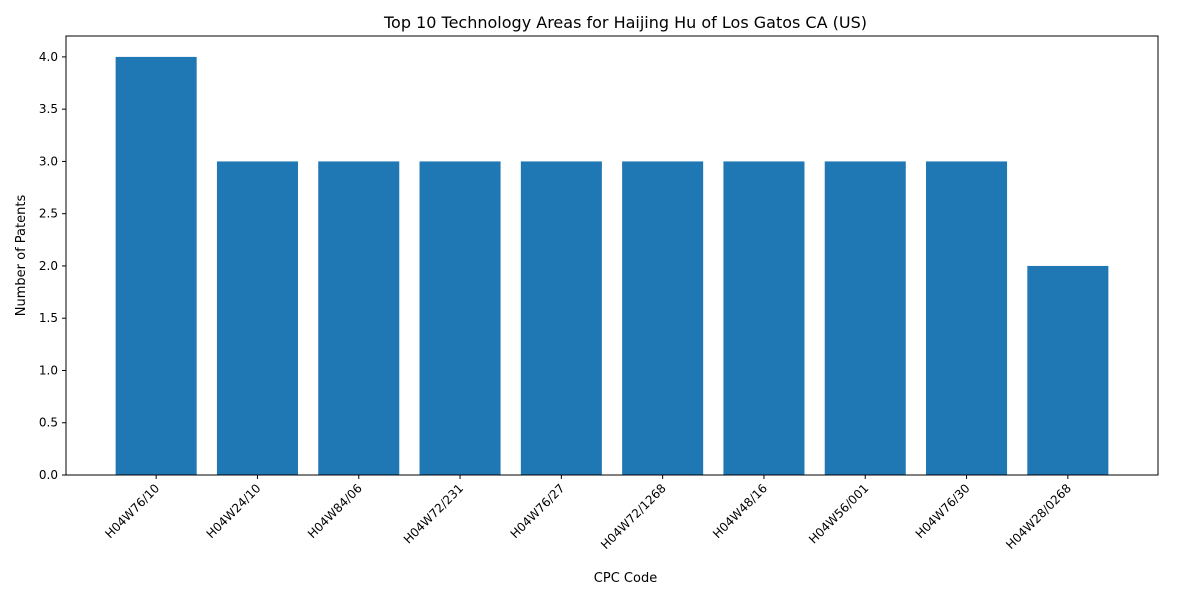 The image size is (1200, 604). Describe the element at coordinates (48, 57) in the screenshot. I see `y-tick-label: 4.0` at that location.